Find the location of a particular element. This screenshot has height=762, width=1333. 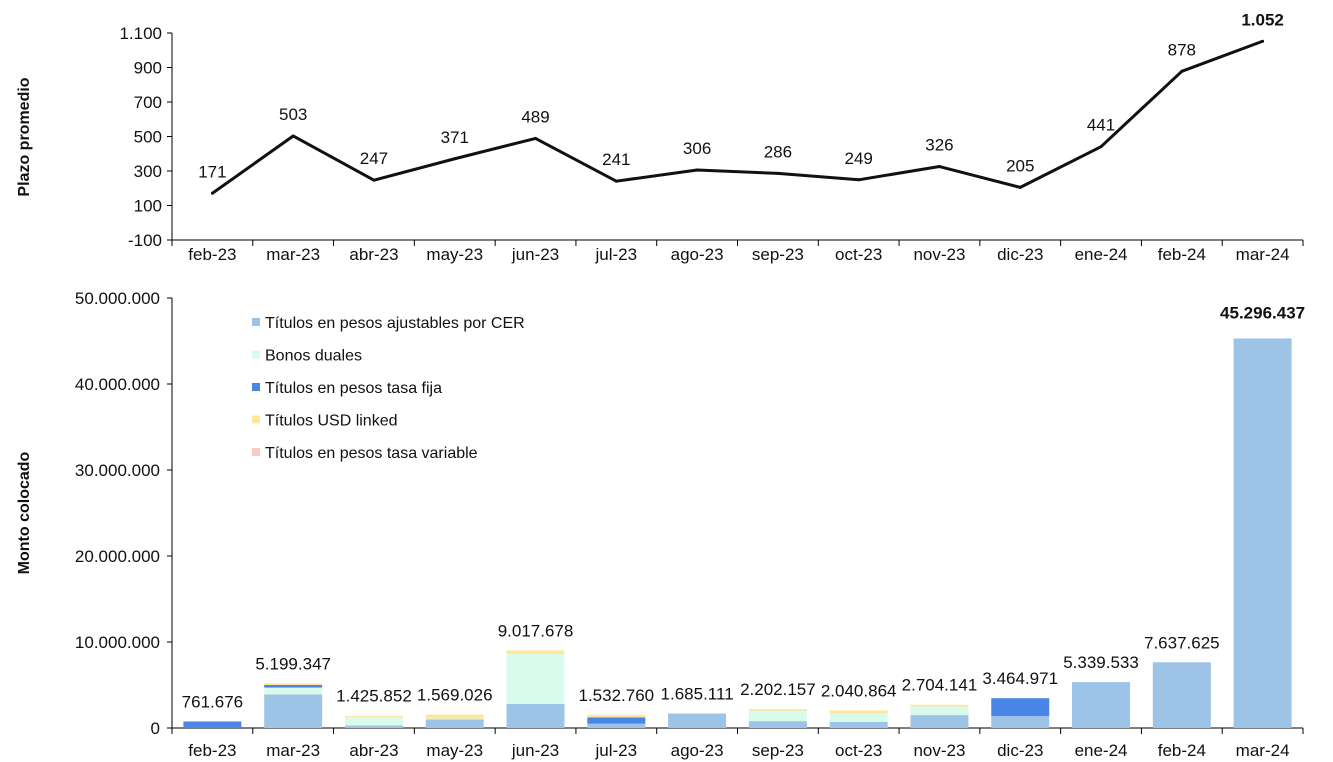

y-tick-label: -100 is located at coordinates (145, 240).